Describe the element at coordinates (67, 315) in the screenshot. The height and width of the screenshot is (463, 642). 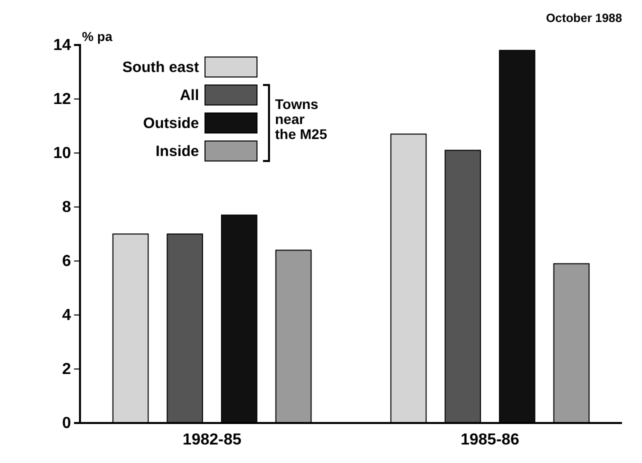
I see `y-tick-label: 4` at that location.